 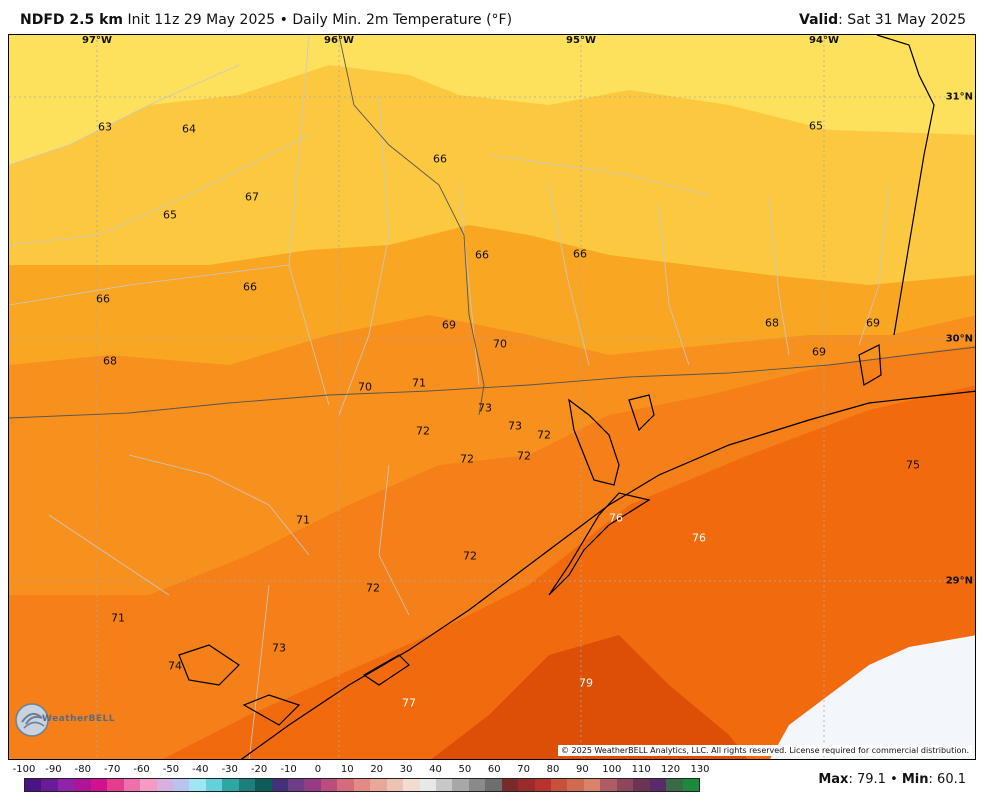 I want to click on swirl-icon, so click(x=32, y=720).